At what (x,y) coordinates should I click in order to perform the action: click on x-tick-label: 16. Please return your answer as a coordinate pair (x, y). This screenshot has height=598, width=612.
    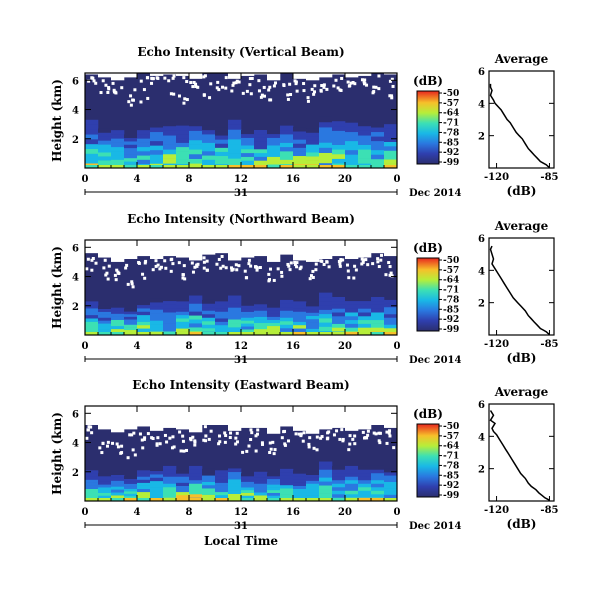
    Looking at the image, I should click on (293, 346).